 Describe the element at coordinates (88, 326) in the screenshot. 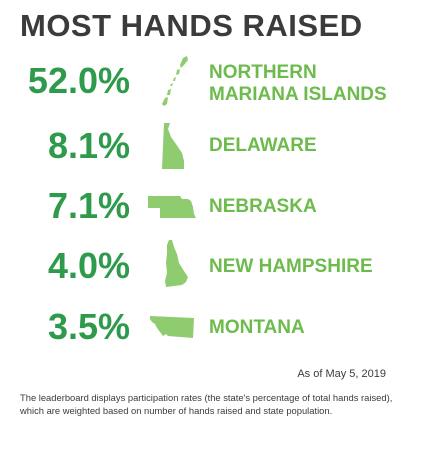

I see `participation-percentage: 3.5%` at that location.